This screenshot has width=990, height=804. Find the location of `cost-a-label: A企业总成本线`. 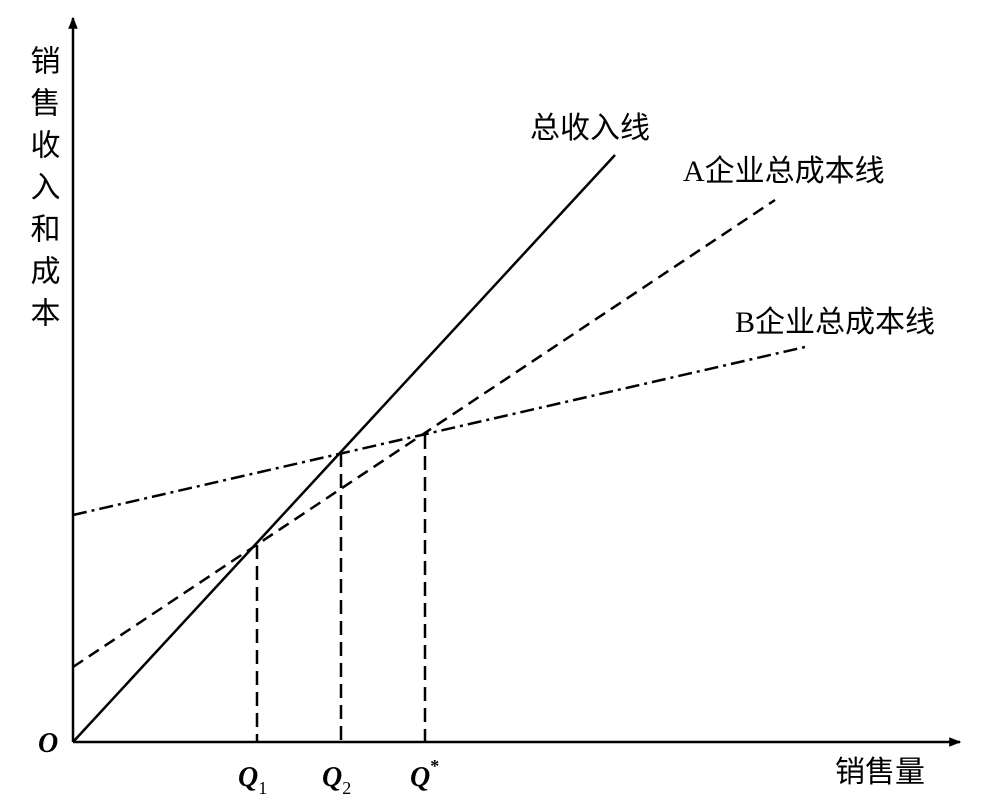

cost-a-label: A企业总成本线 is located at coordinates (784, 171).